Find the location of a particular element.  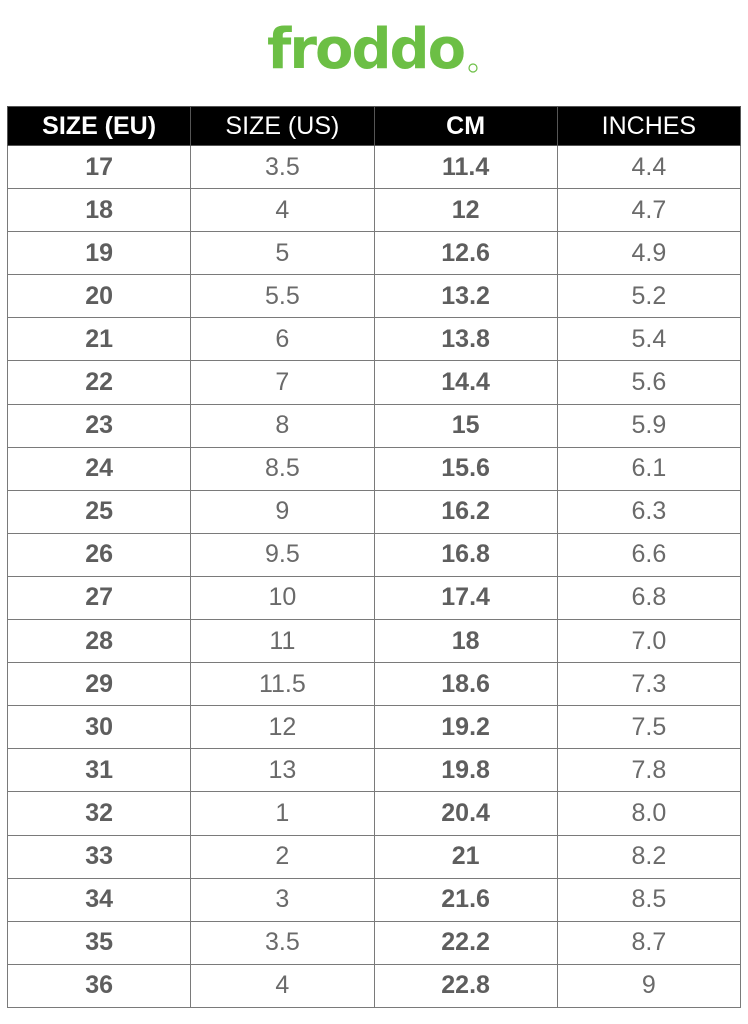

table-row: 31 13 19.8 7.8 is located at coordinates (374, 770).